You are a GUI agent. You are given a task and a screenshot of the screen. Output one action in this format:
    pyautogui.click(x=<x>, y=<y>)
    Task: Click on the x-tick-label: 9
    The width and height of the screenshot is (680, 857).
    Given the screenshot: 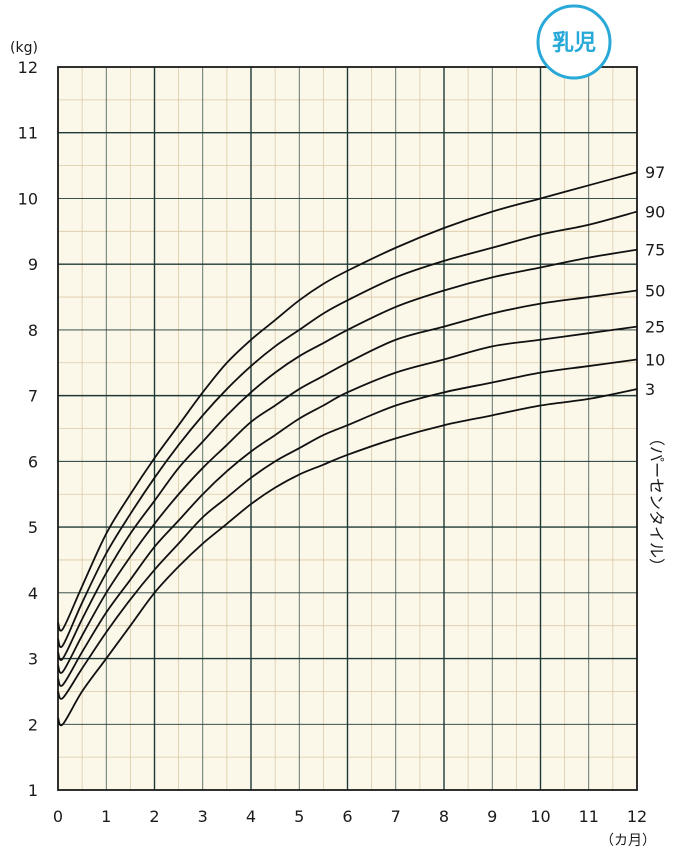 What is the action you would take?
    pyautogui.click(x=492, y=816)
    